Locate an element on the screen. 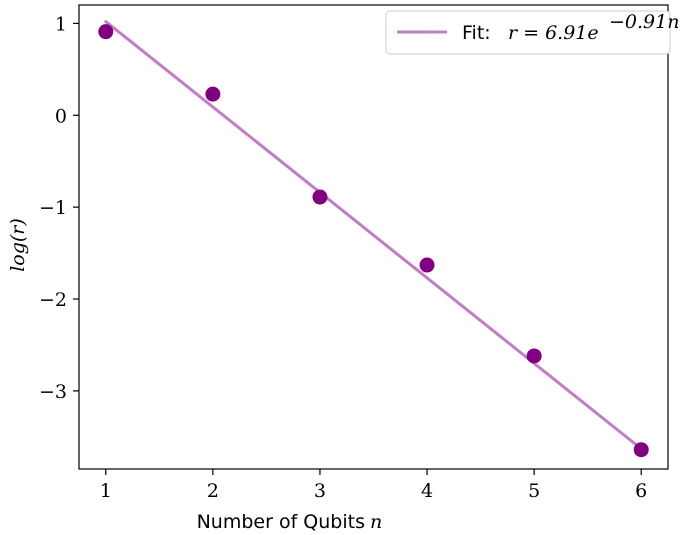 The width and height of the screenshot is (685, 535). x-tick-label: 2 is located at coordinates (213, 491).